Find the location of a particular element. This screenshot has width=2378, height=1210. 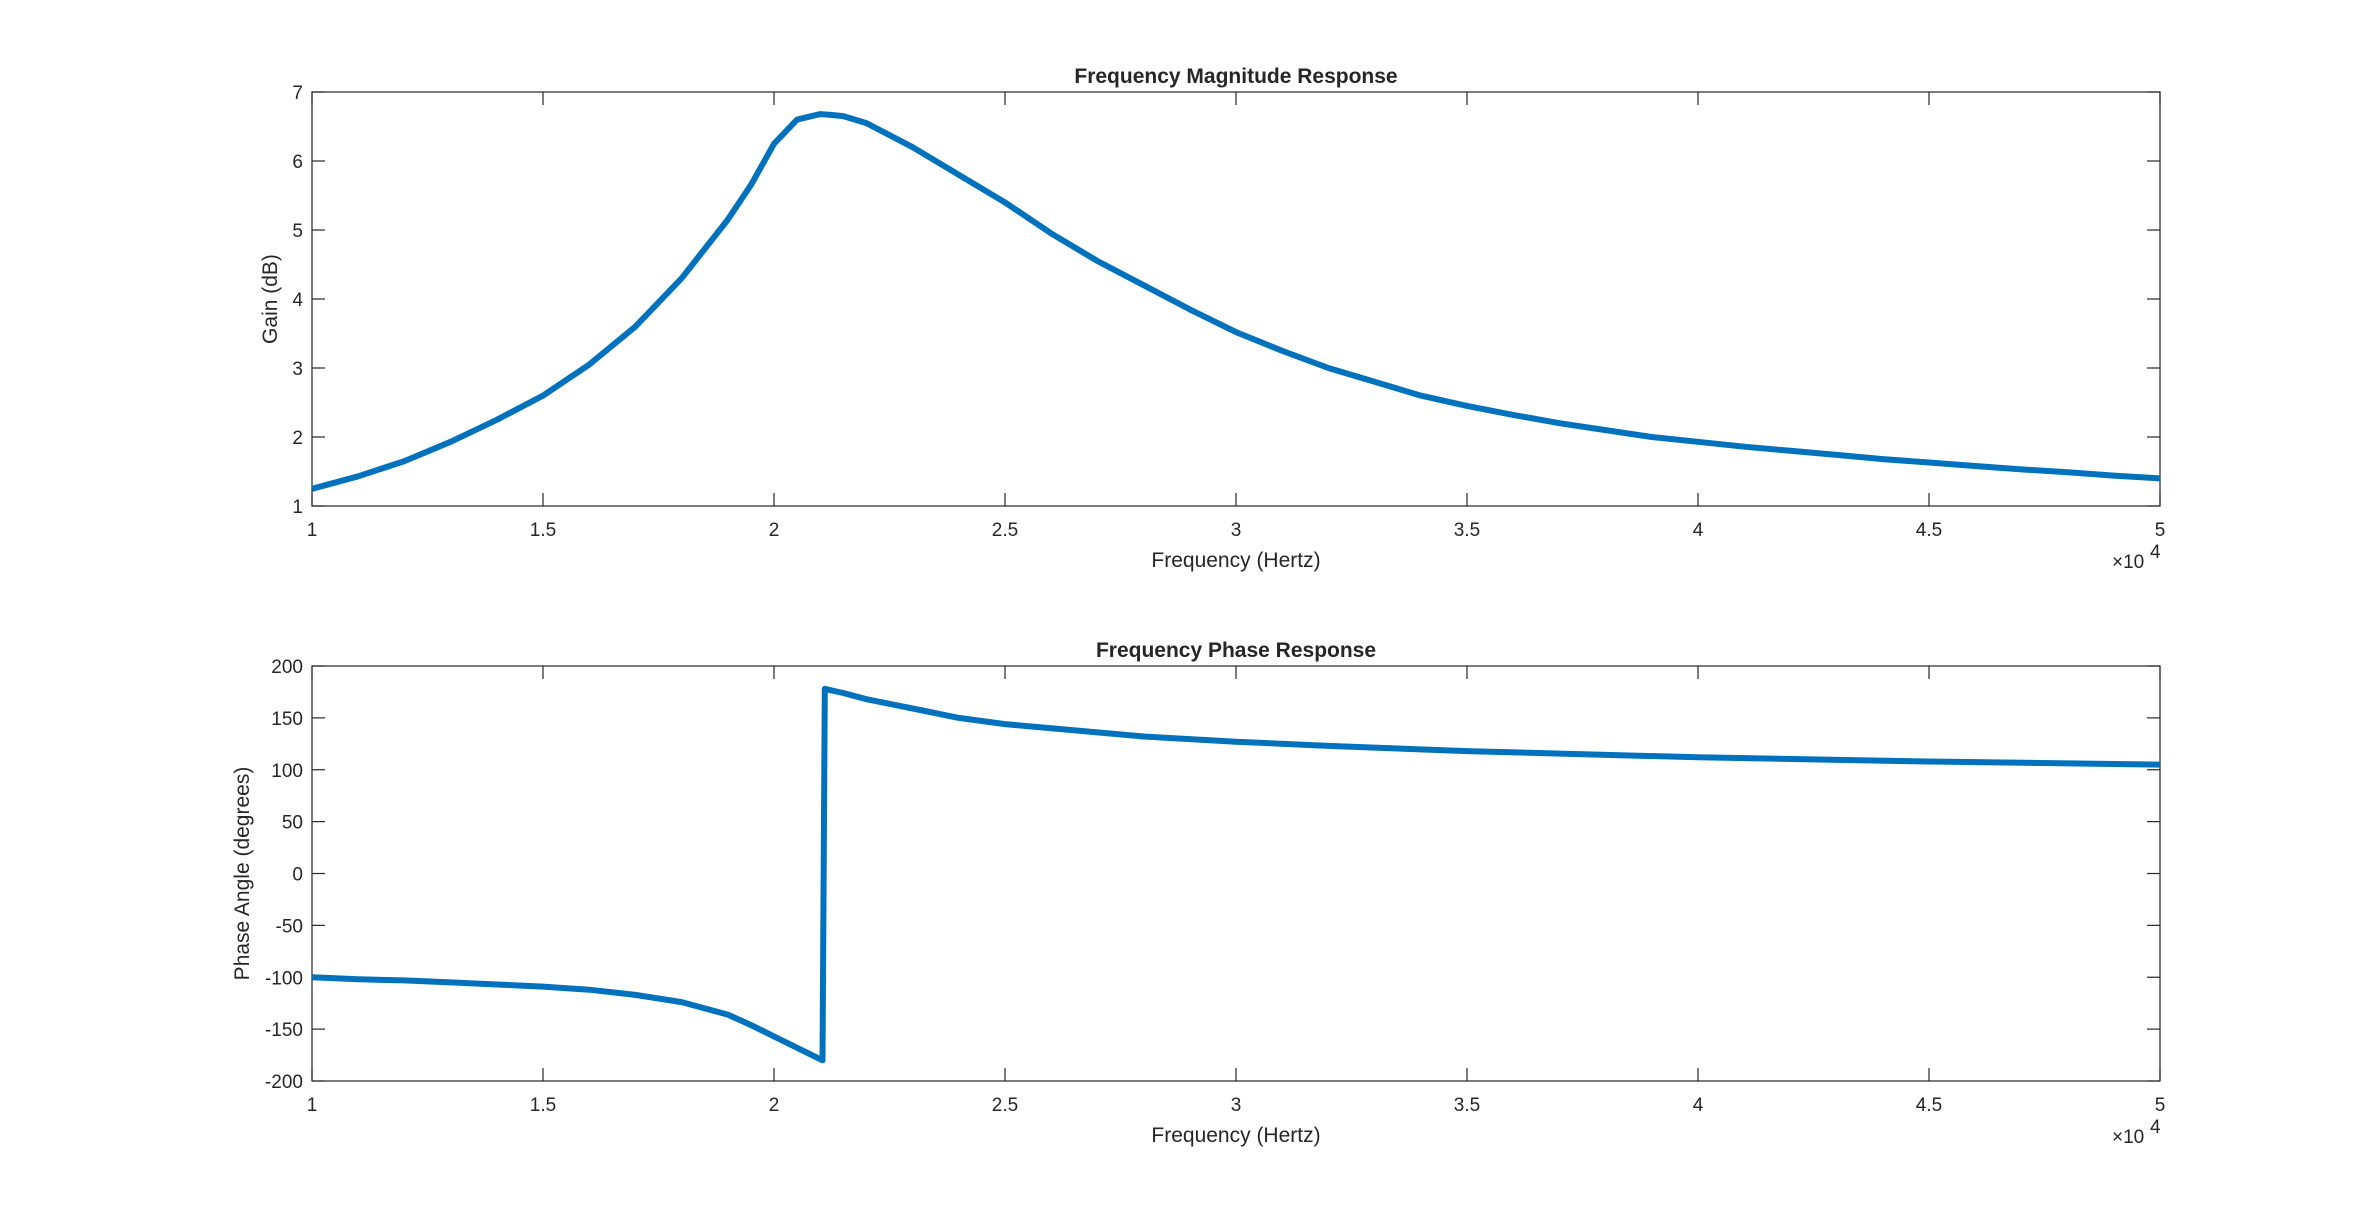

phase-y-tick-label: -150 is located at coordinates (284, 1030).